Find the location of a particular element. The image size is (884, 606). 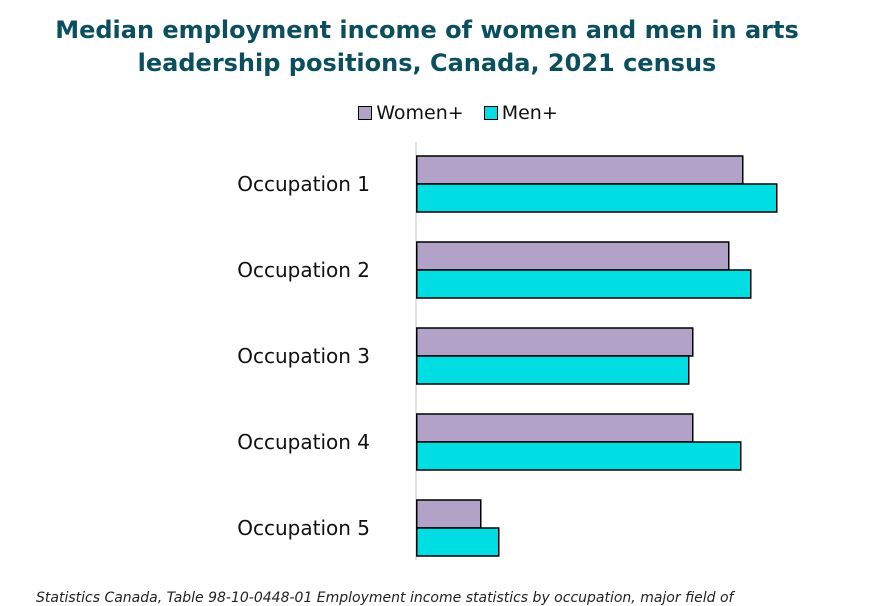

category-label-occupation-2: Occupation 2 is located at coordinates (303, 270).